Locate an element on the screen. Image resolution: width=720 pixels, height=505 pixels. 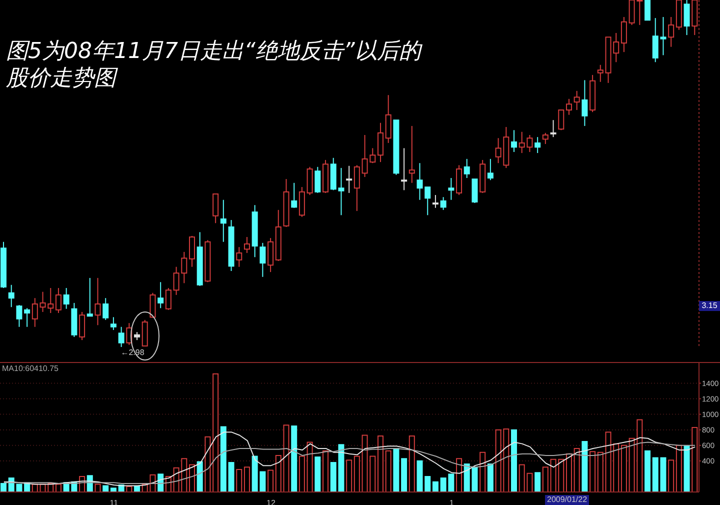
text: 2009/01/22 is located at coordinates (567, 500).